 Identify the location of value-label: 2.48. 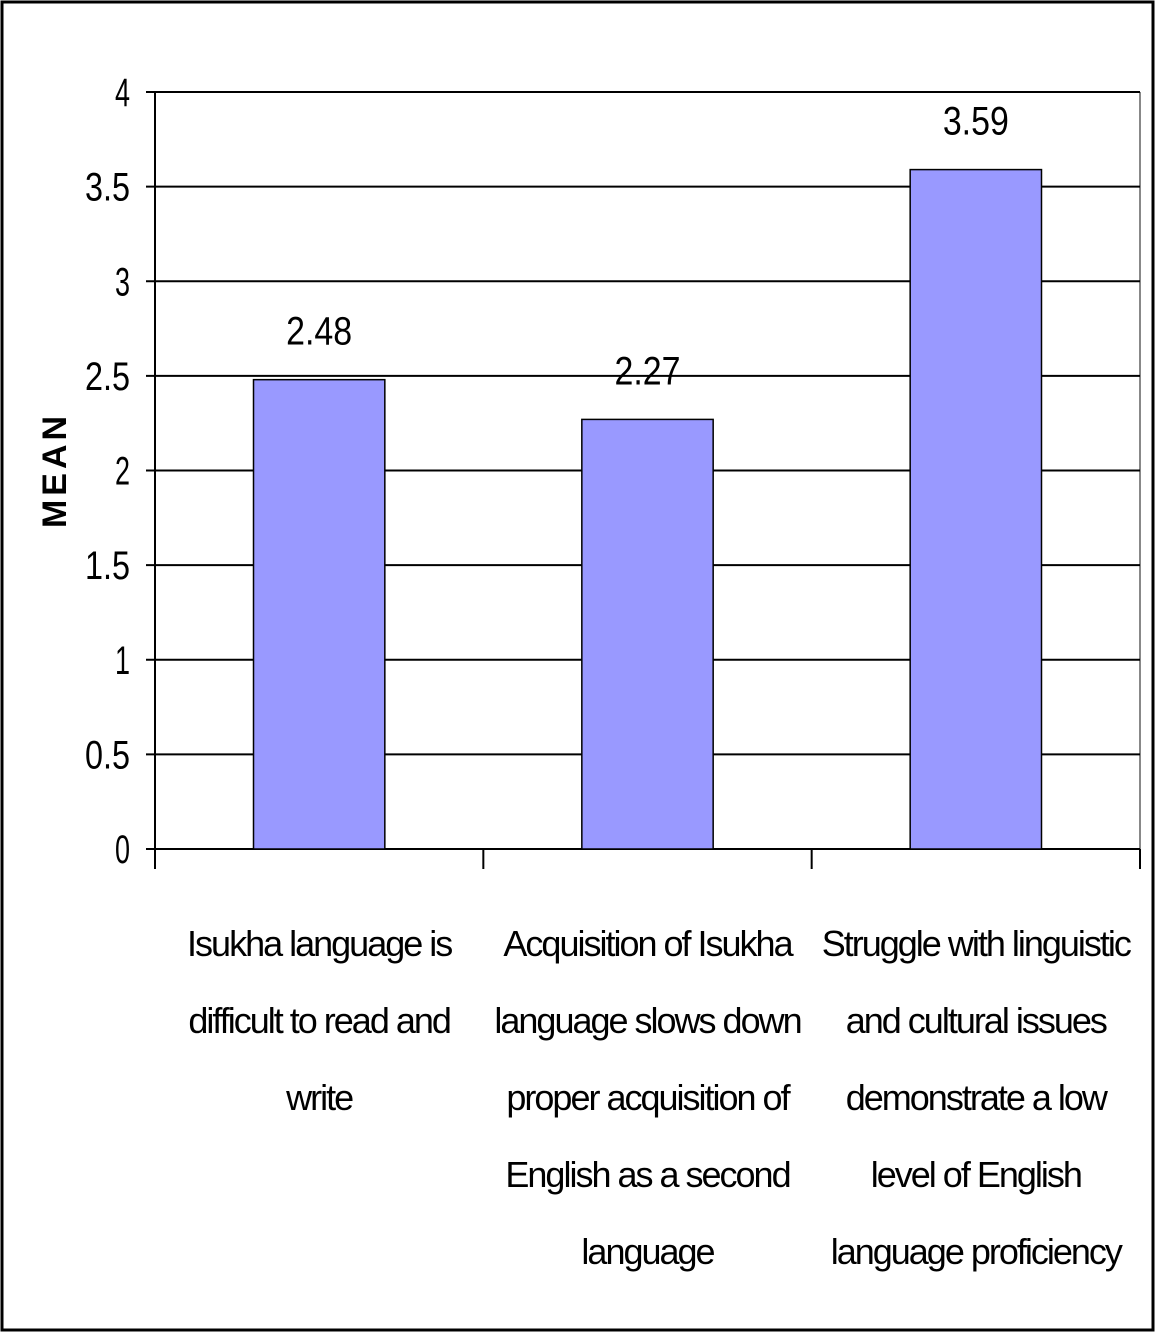
(319, 332).